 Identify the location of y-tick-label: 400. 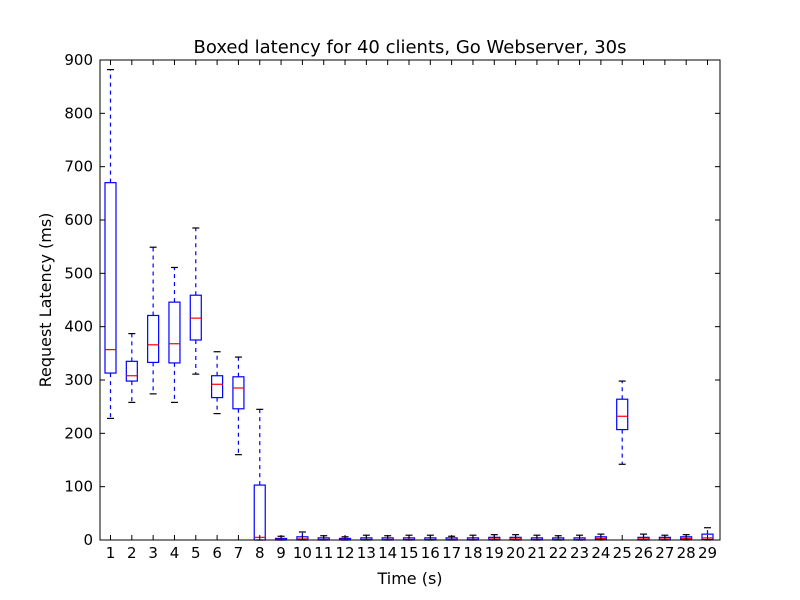
(78, 327).